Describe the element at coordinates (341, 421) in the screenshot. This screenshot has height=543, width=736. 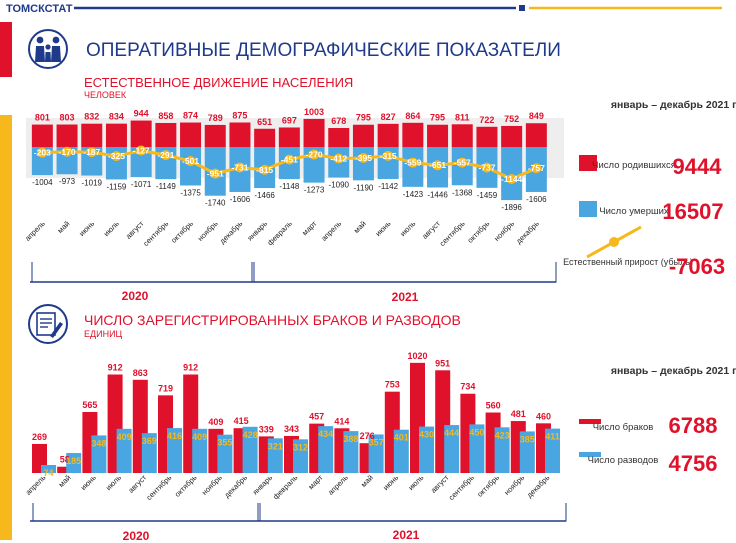
I see `marriages-label: 414` at that location.